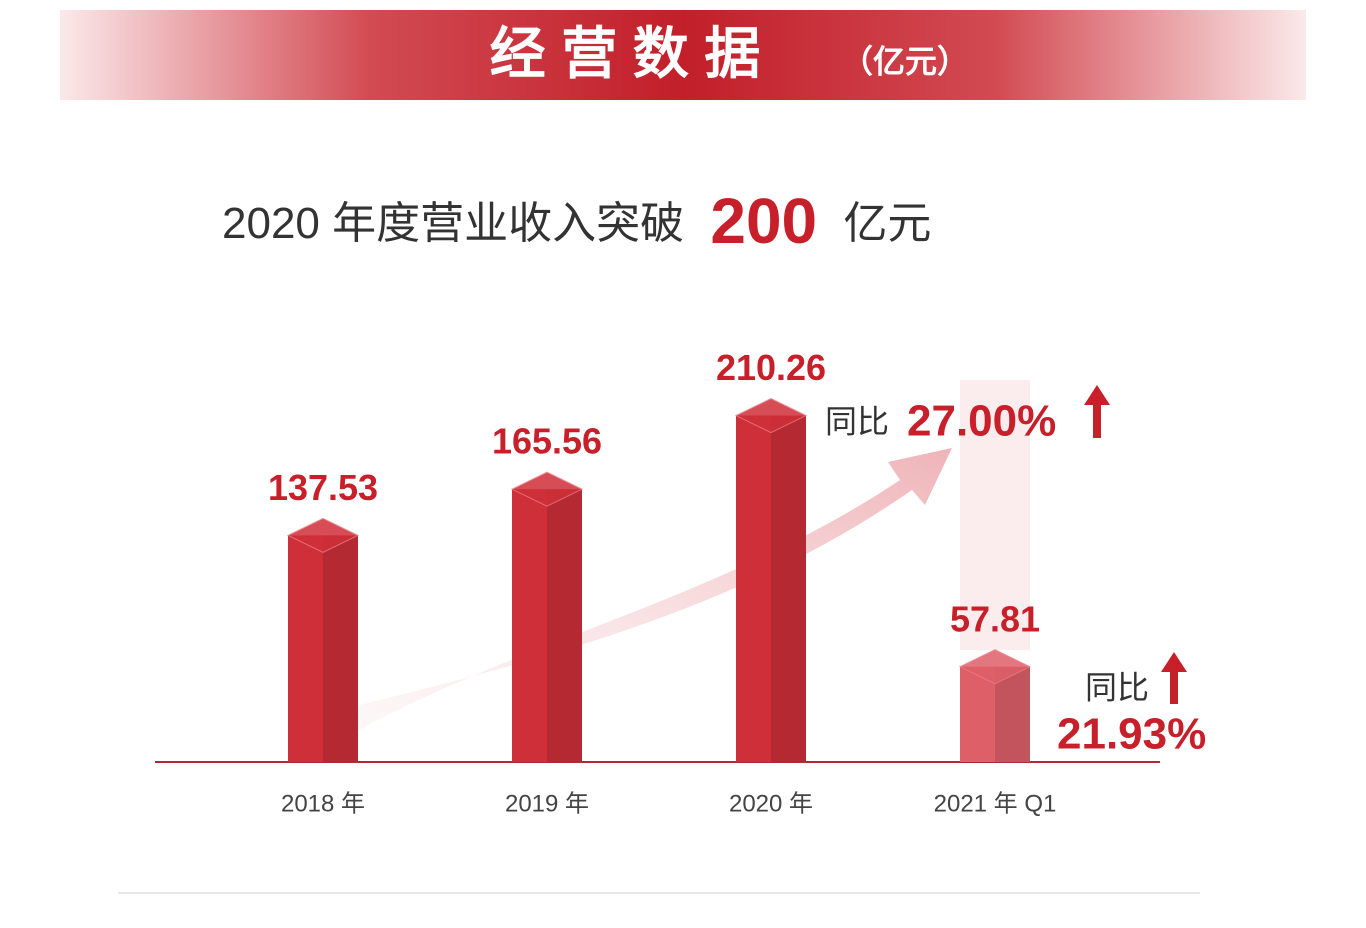 This screenshot has width=1366, height=928. I want to click on annotation-change: 27.00%, so click(981, 421).